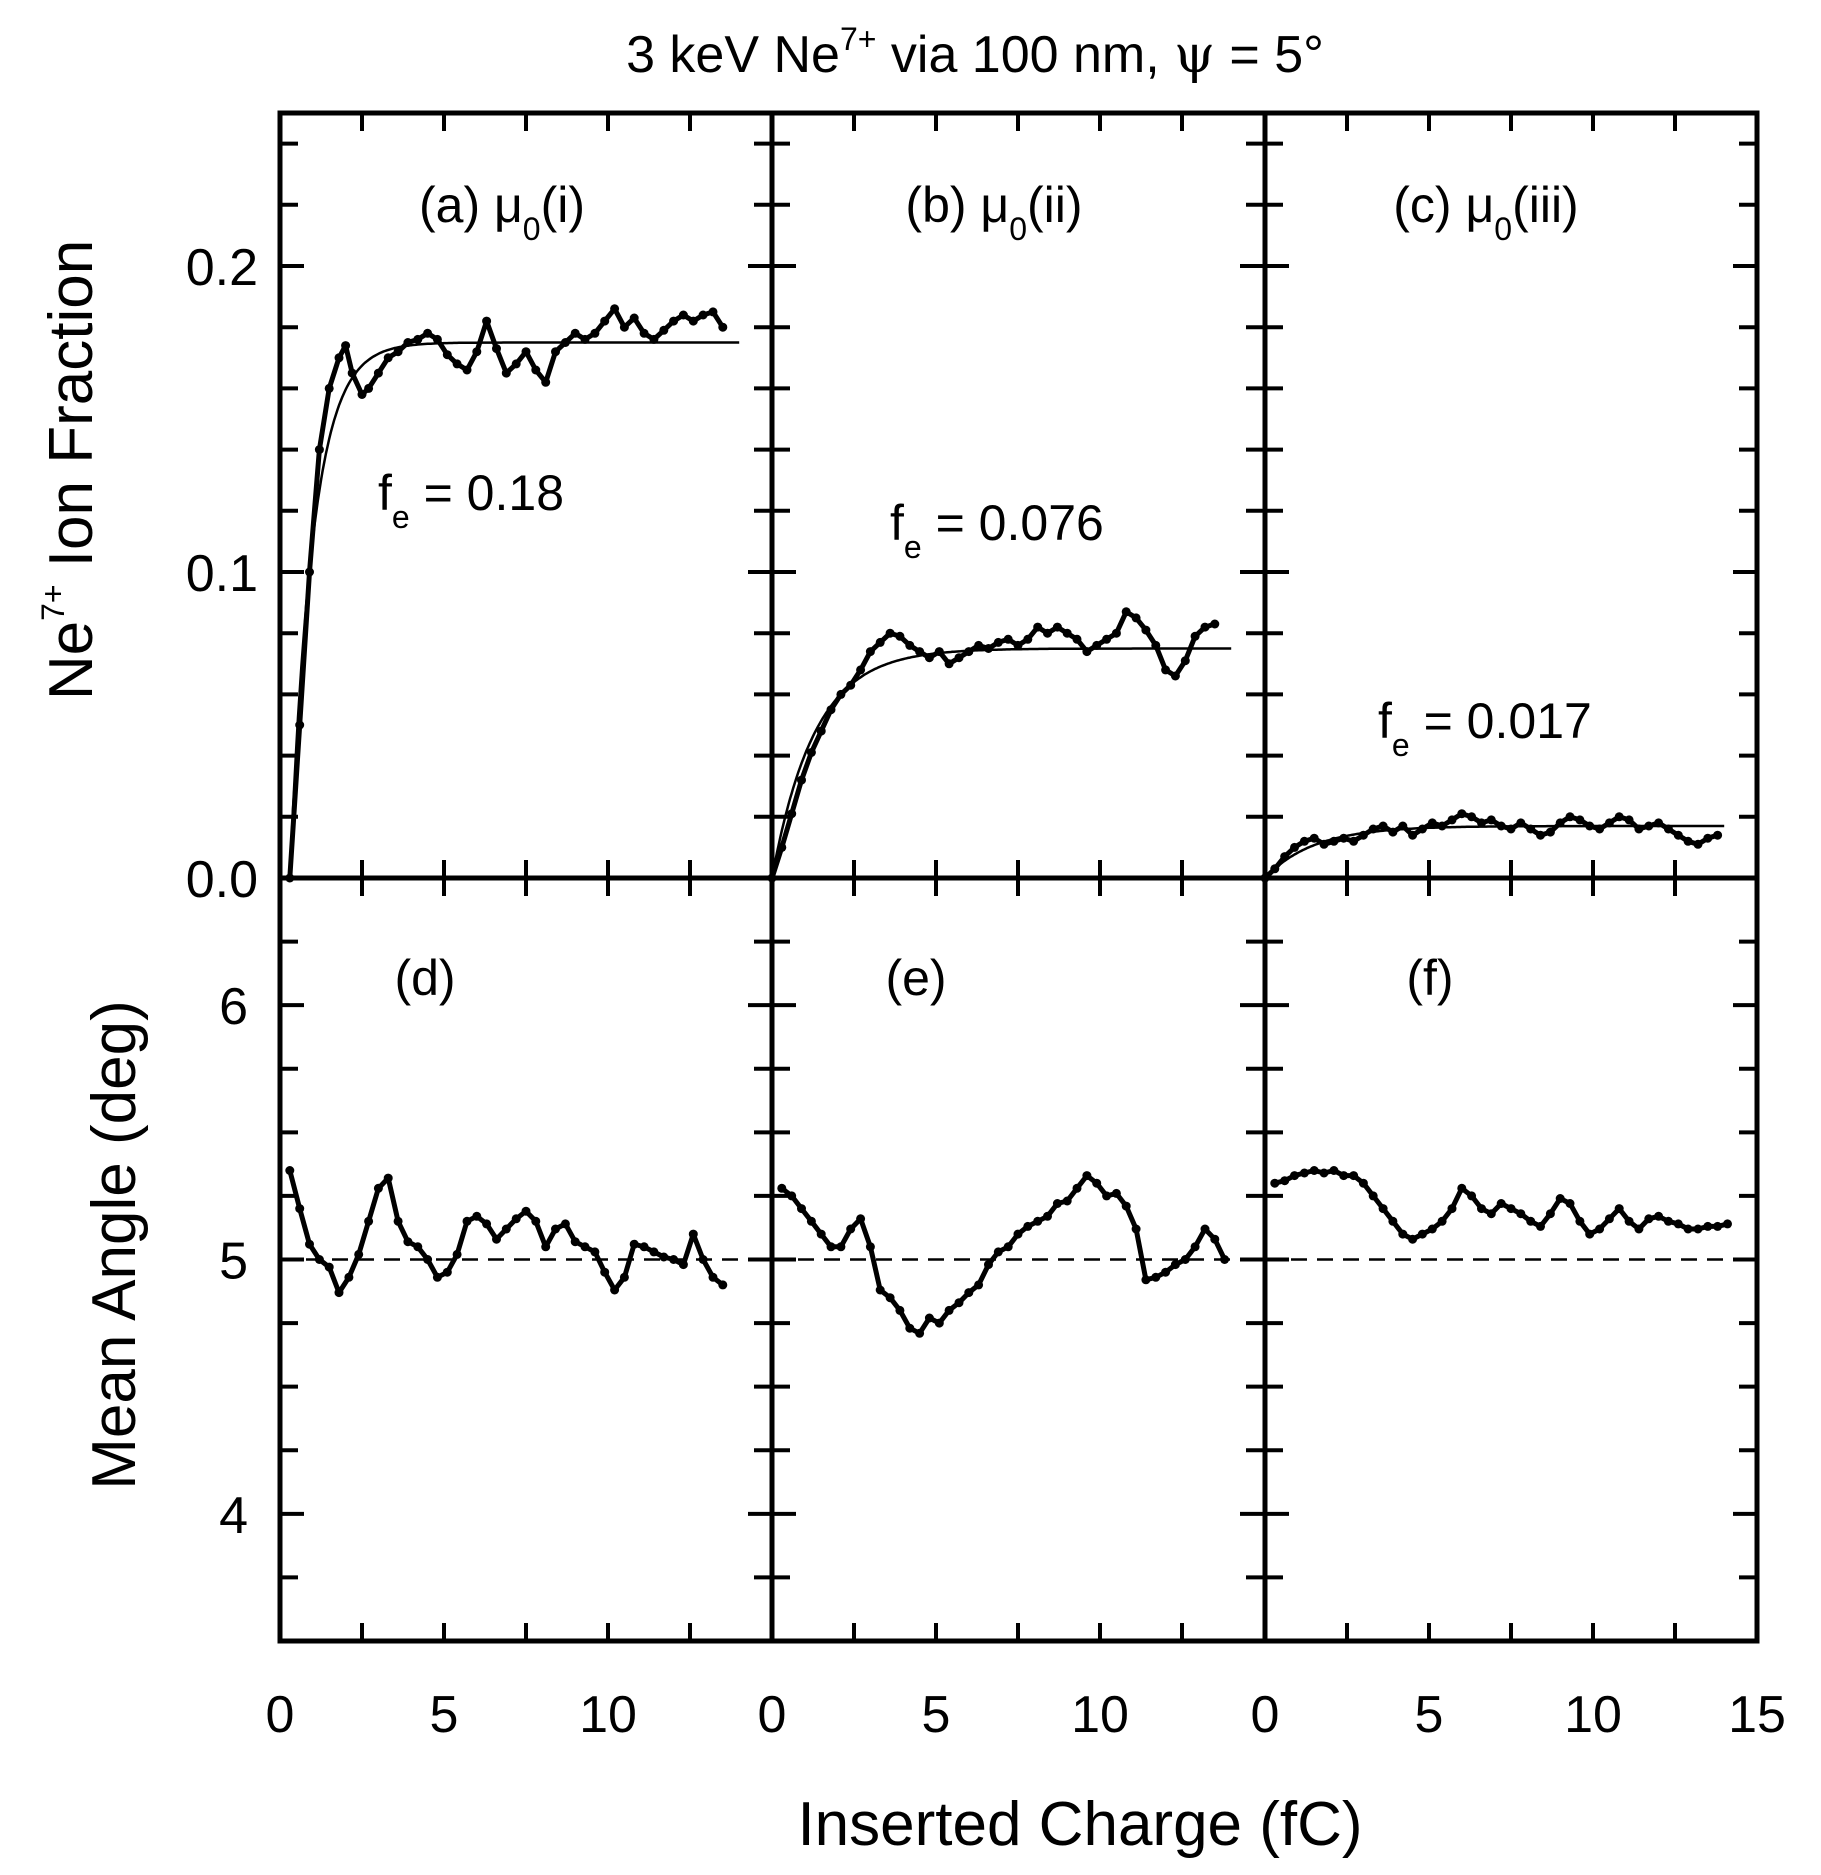 This screenshot has height=1875, width=1821. Describe the element at coordinates (915, 978) in the screenshot. I see `panel-label: (e)` at that location.